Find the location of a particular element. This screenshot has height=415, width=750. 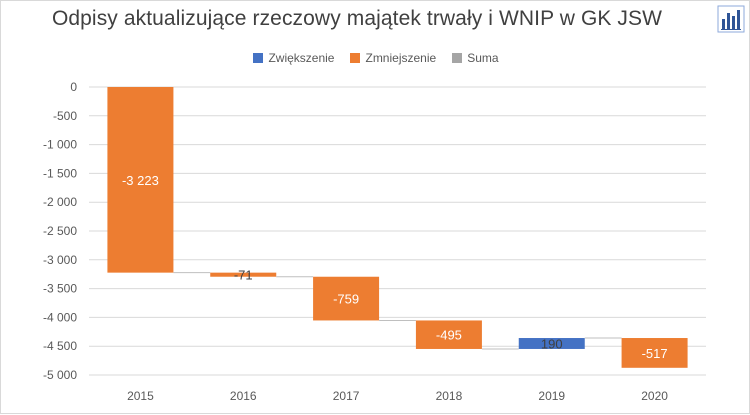

legend-label-decrease: Zmniejszenie is located at coordinates (401, 58).